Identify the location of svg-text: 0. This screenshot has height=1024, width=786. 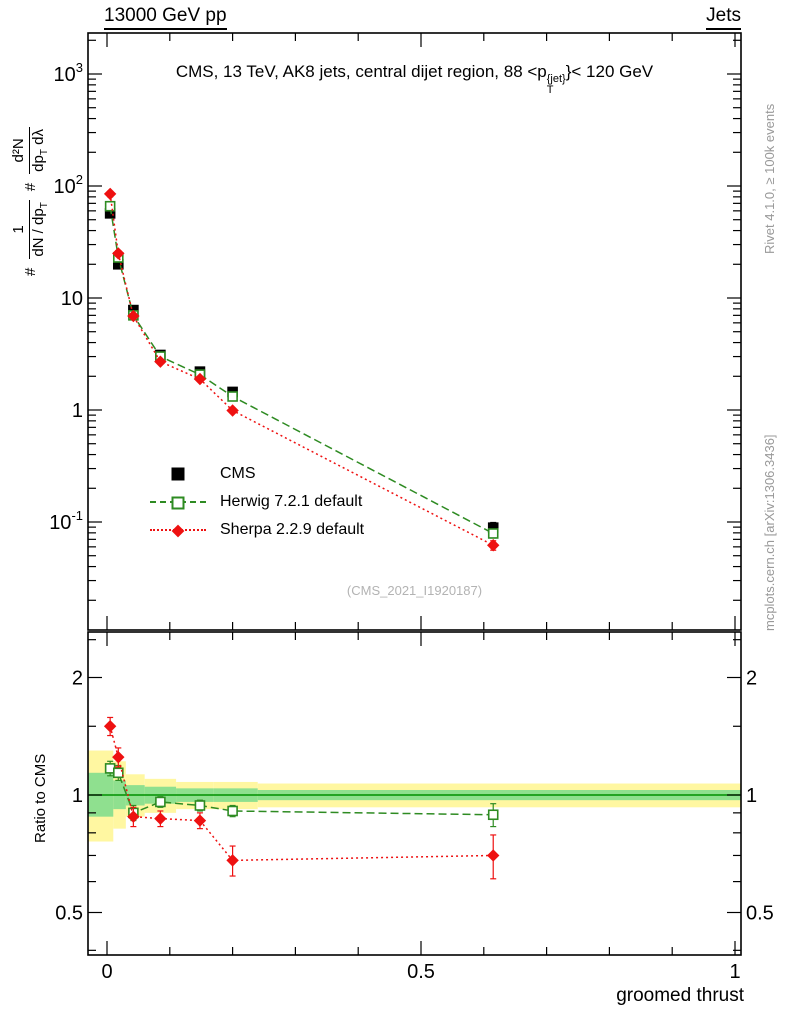
(106, 972).